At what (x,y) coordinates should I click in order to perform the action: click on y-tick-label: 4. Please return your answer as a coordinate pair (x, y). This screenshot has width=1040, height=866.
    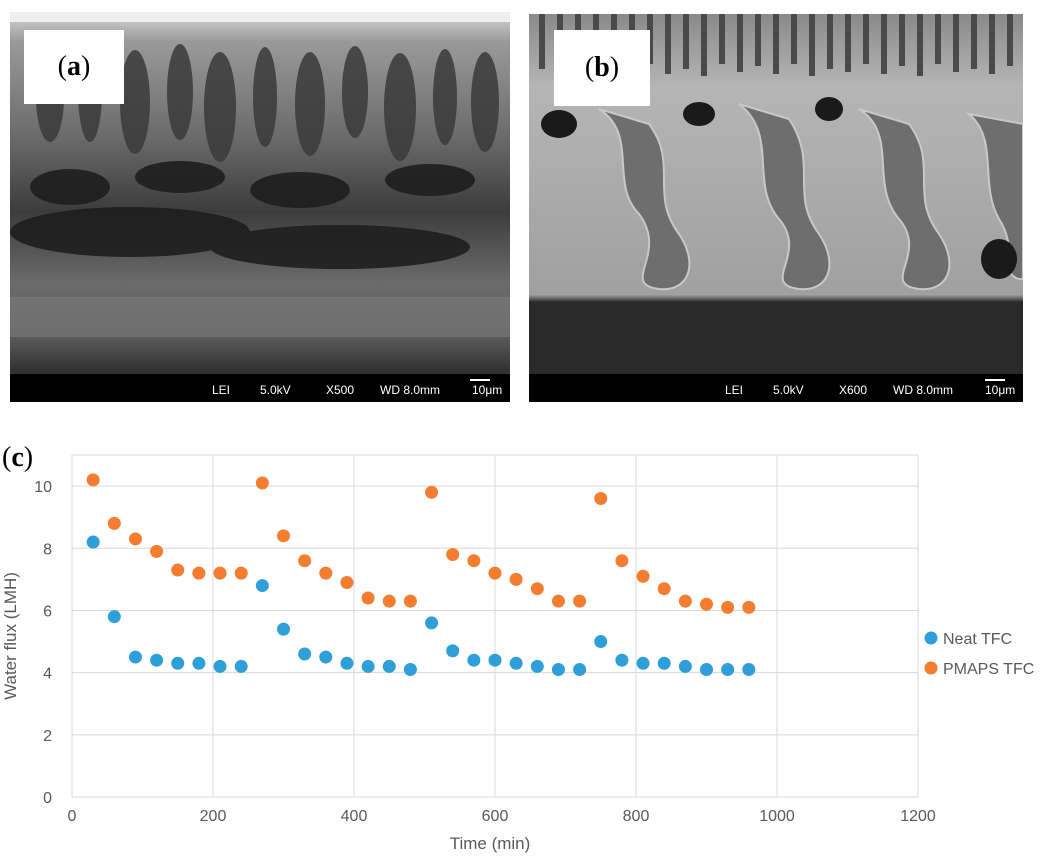
    Looking at the image, I should click on (47, 674).